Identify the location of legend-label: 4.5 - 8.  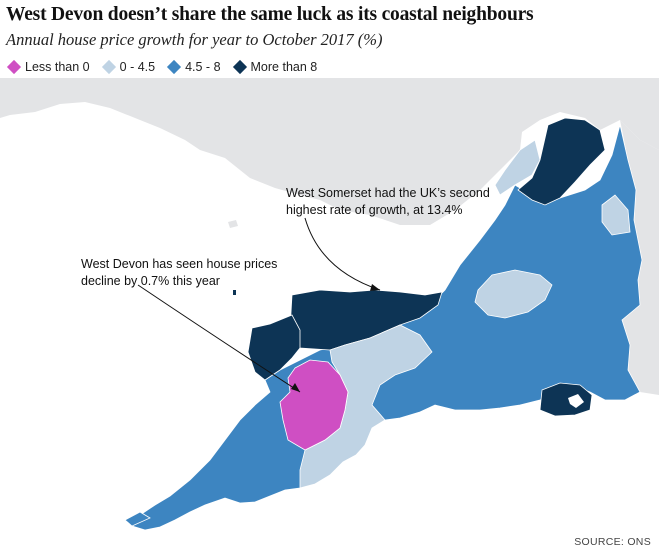
(203, 67).